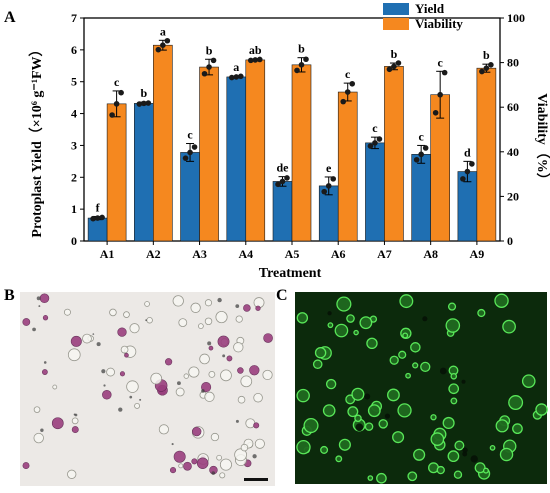  What do you see at coordinates (236, 67) in the screenshot?
I see `sig-letter-yield-3: a` at bounding box center [236, 67].